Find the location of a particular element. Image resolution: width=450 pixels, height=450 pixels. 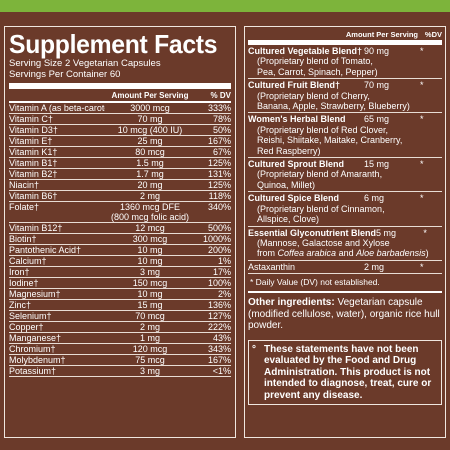

nutrient-row: Iron† 3 mg 17% is located at coordinates (120, 272).